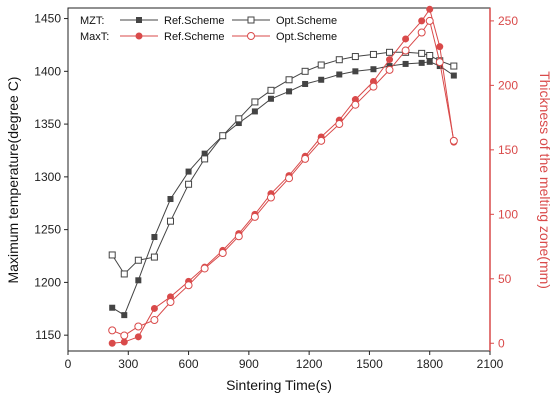 The image size is (550, 402). Describe the element at coordinates (508, 21) in the screenshot. I see `y2-tick-label: 250` at that location.